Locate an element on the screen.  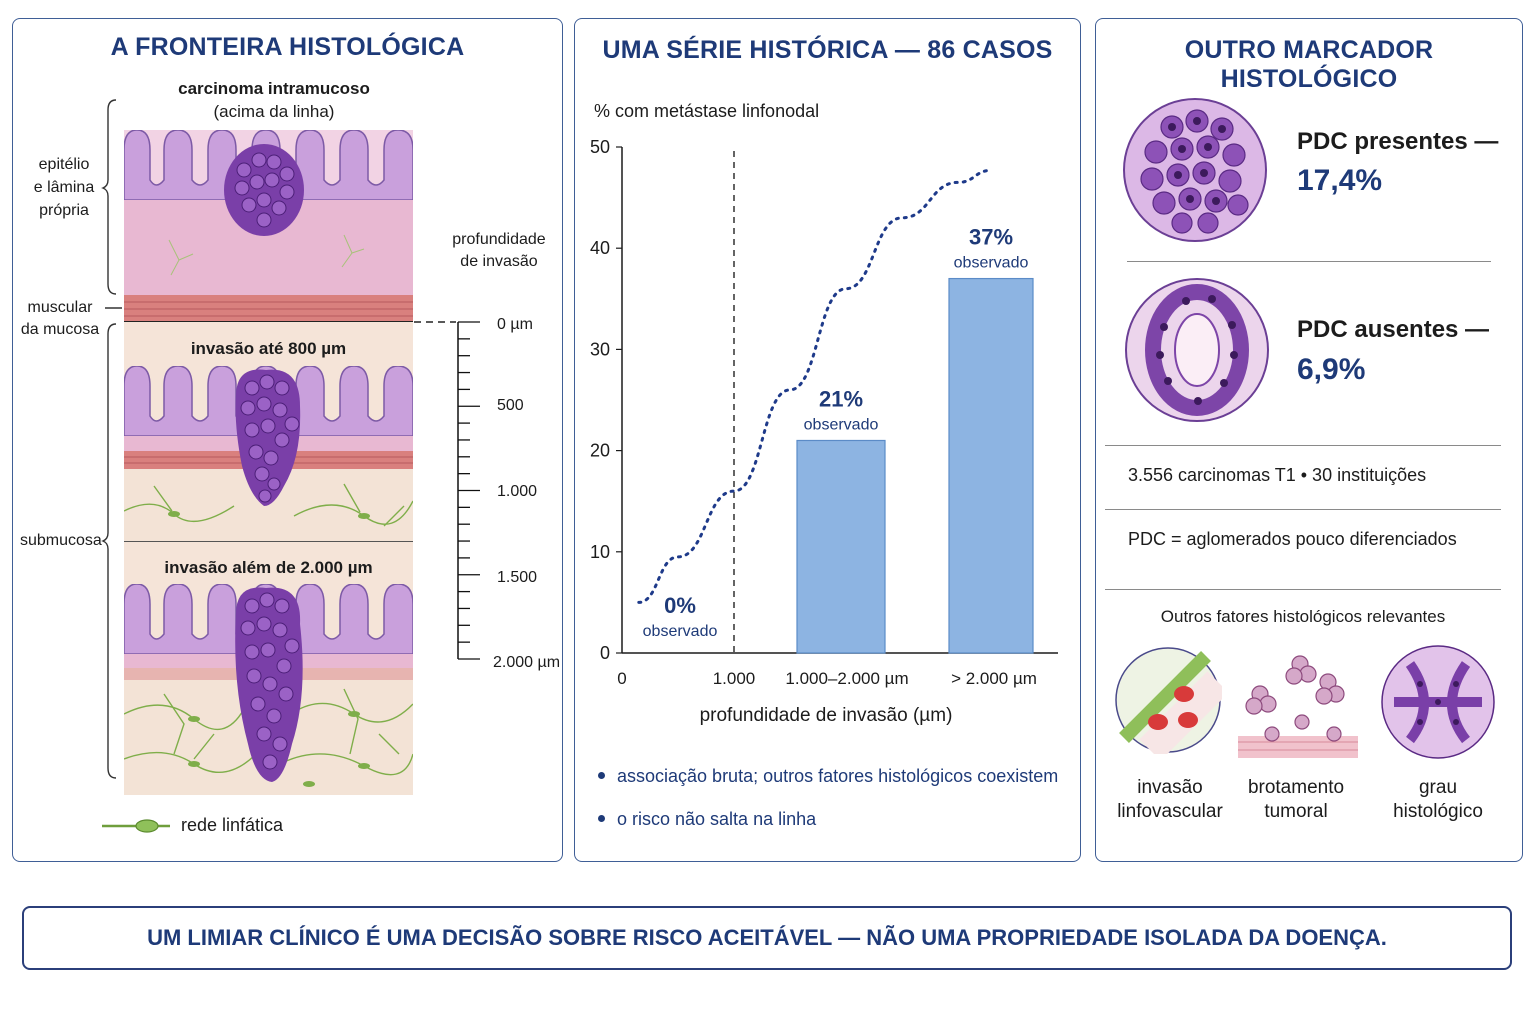
depth-header-1: profundidade is located at coordinates (499, 239).